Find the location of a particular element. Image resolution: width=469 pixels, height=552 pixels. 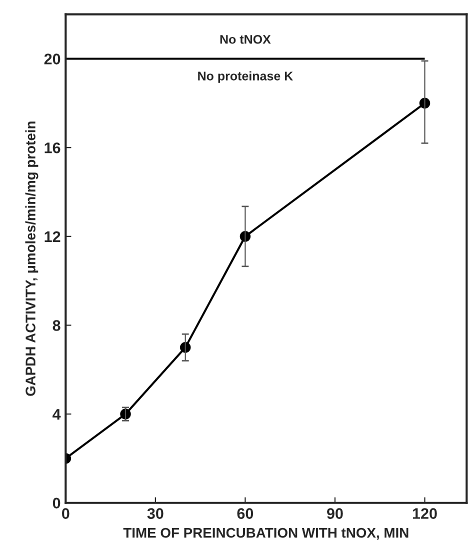

x-tick-label: 60 is located at coordinates (245, 513).